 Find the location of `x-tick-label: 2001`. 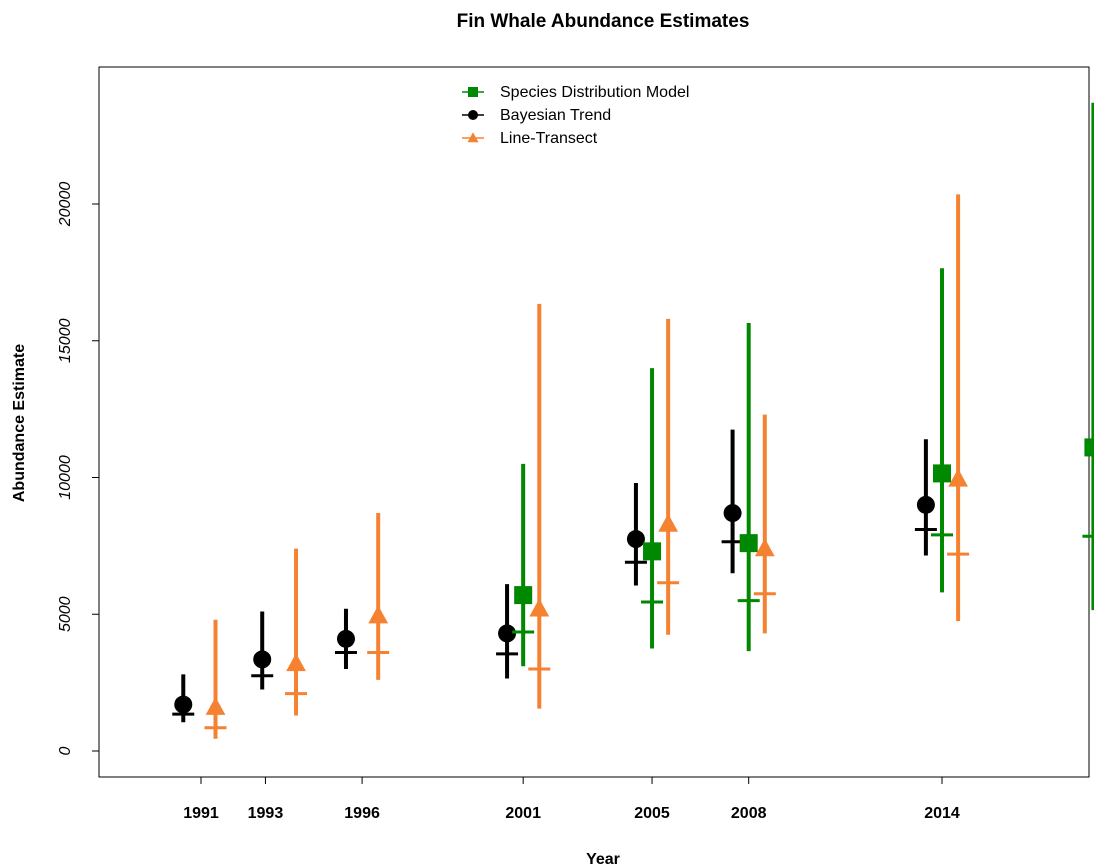

x-tick-label: 2001 is located at coordinates (523, 813).